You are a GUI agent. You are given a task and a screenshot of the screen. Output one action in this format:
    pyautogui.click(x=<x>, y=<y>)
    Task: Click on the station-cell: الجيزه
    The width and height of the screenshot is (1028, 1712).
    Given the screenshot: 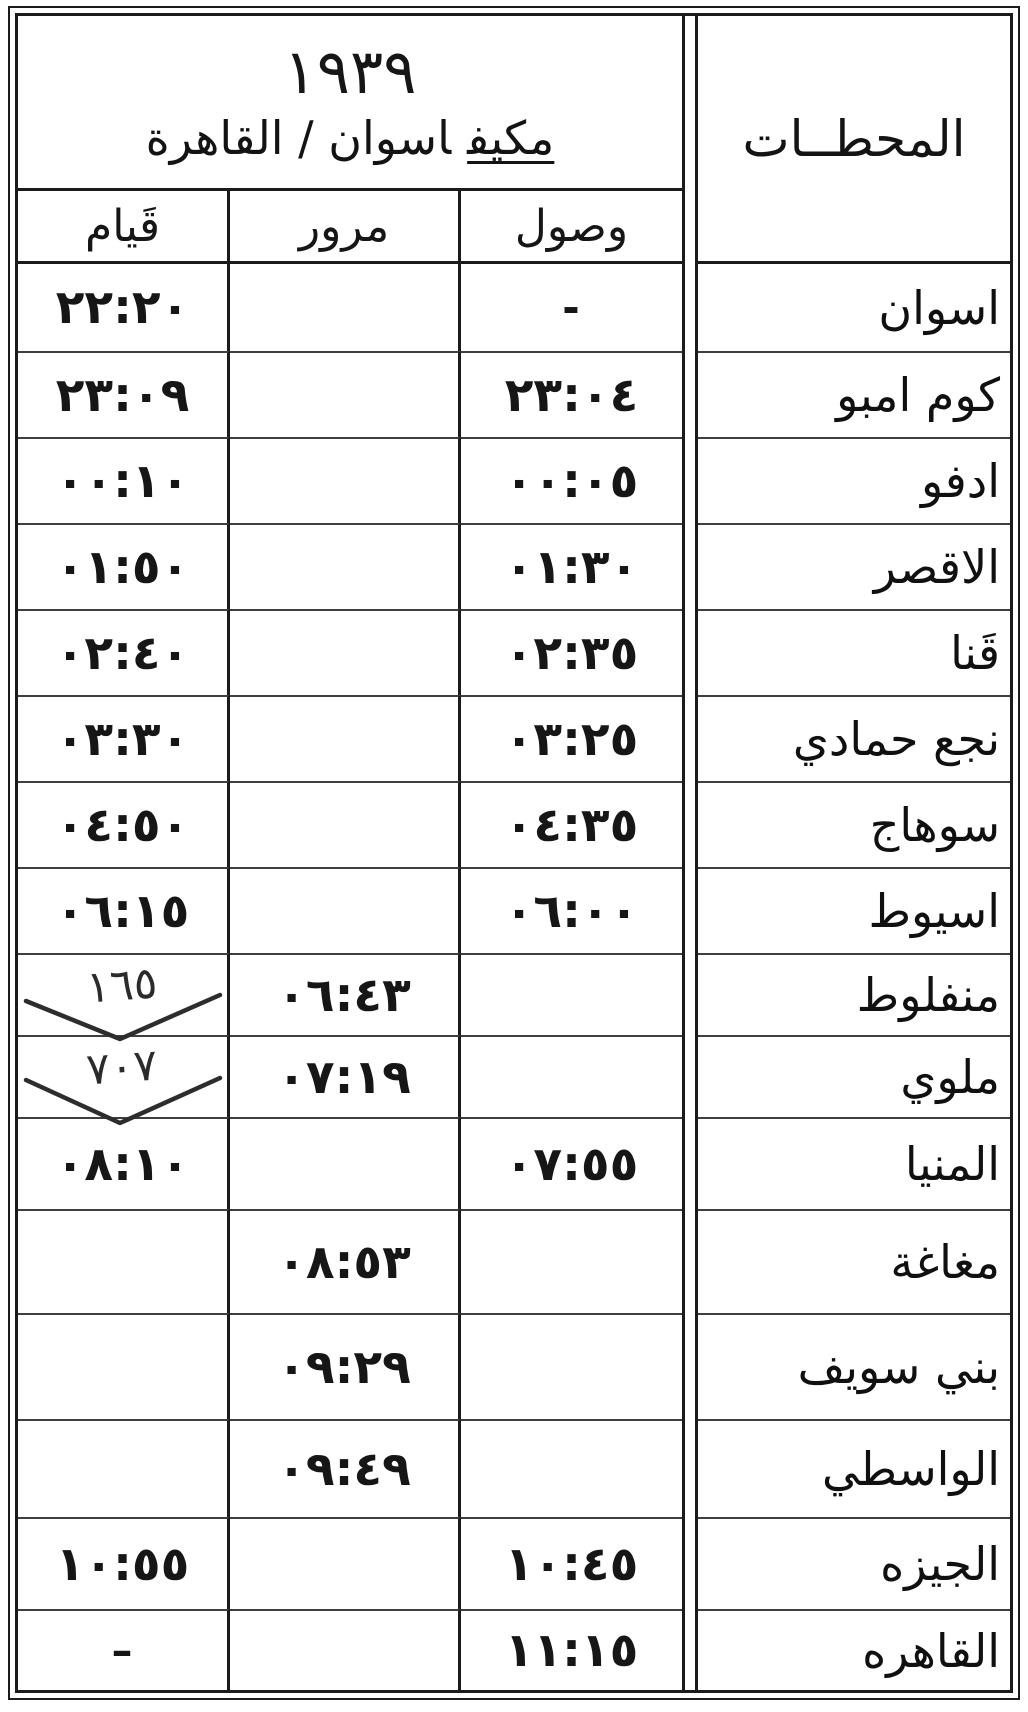 What is the action you would take?
    pyautogui.click(x=854, y=1563)
    